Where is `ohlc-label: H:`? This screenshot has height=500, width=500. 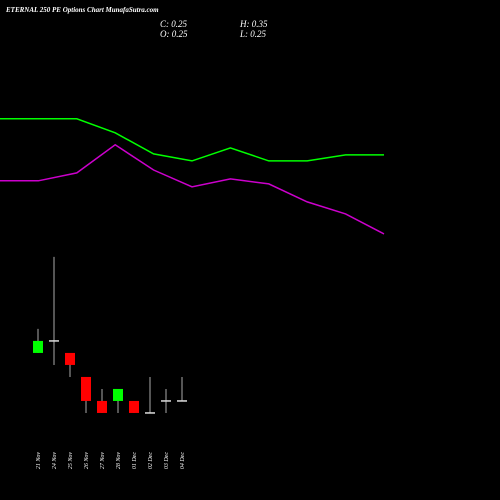
ohlc-label: H: is located at coordinates (244, 24).